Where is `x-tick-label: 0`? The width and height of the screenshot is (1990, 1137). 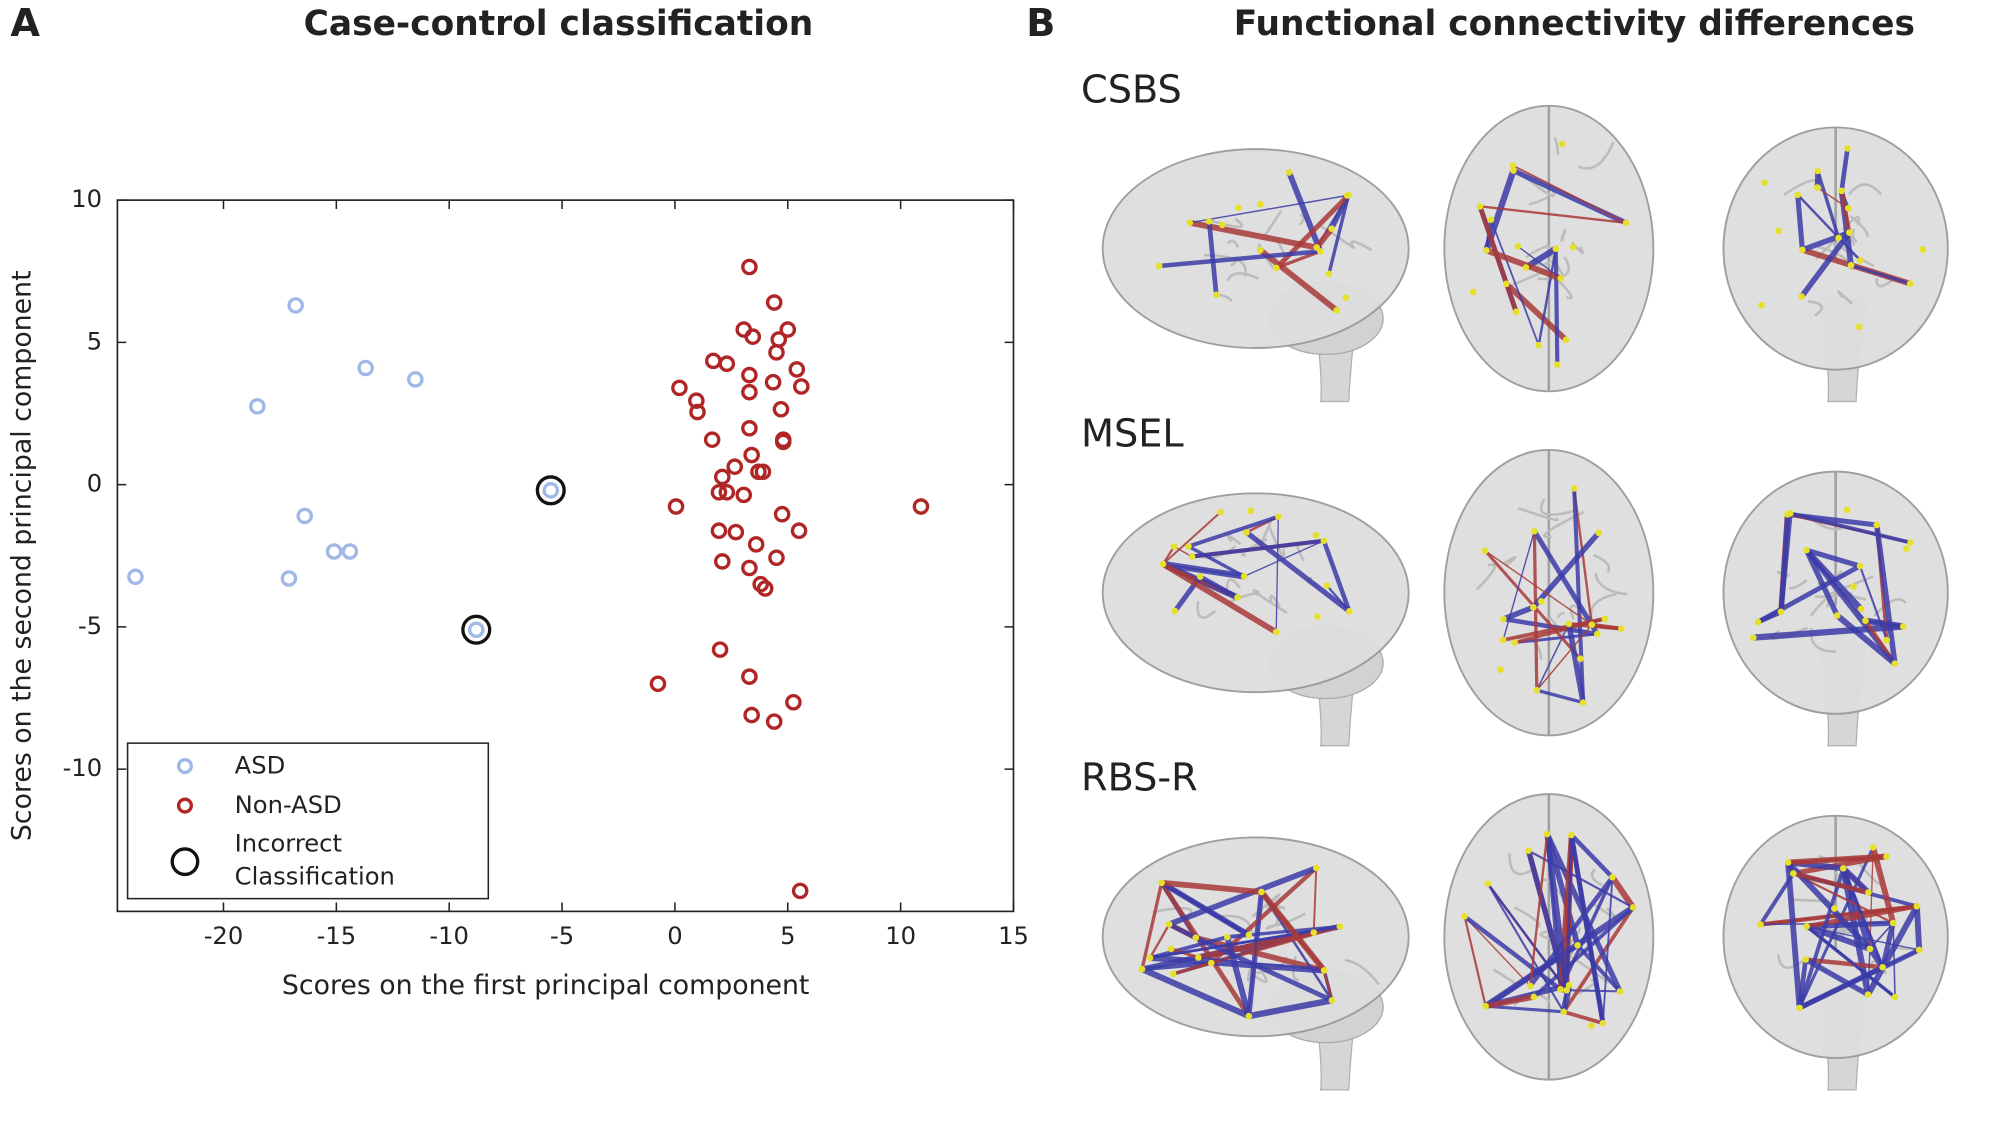
x-tick-label: 0 is located at coordinates (674, 936).